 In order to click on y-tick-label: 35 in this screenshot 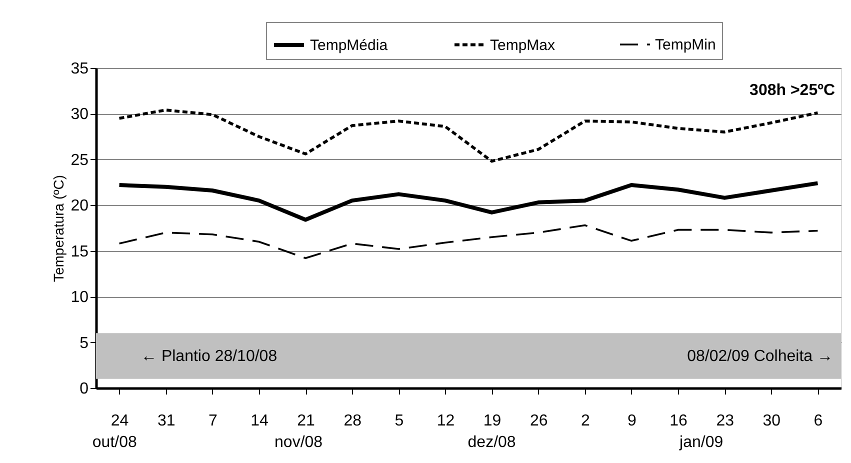, I will do `click(79, 69)`.